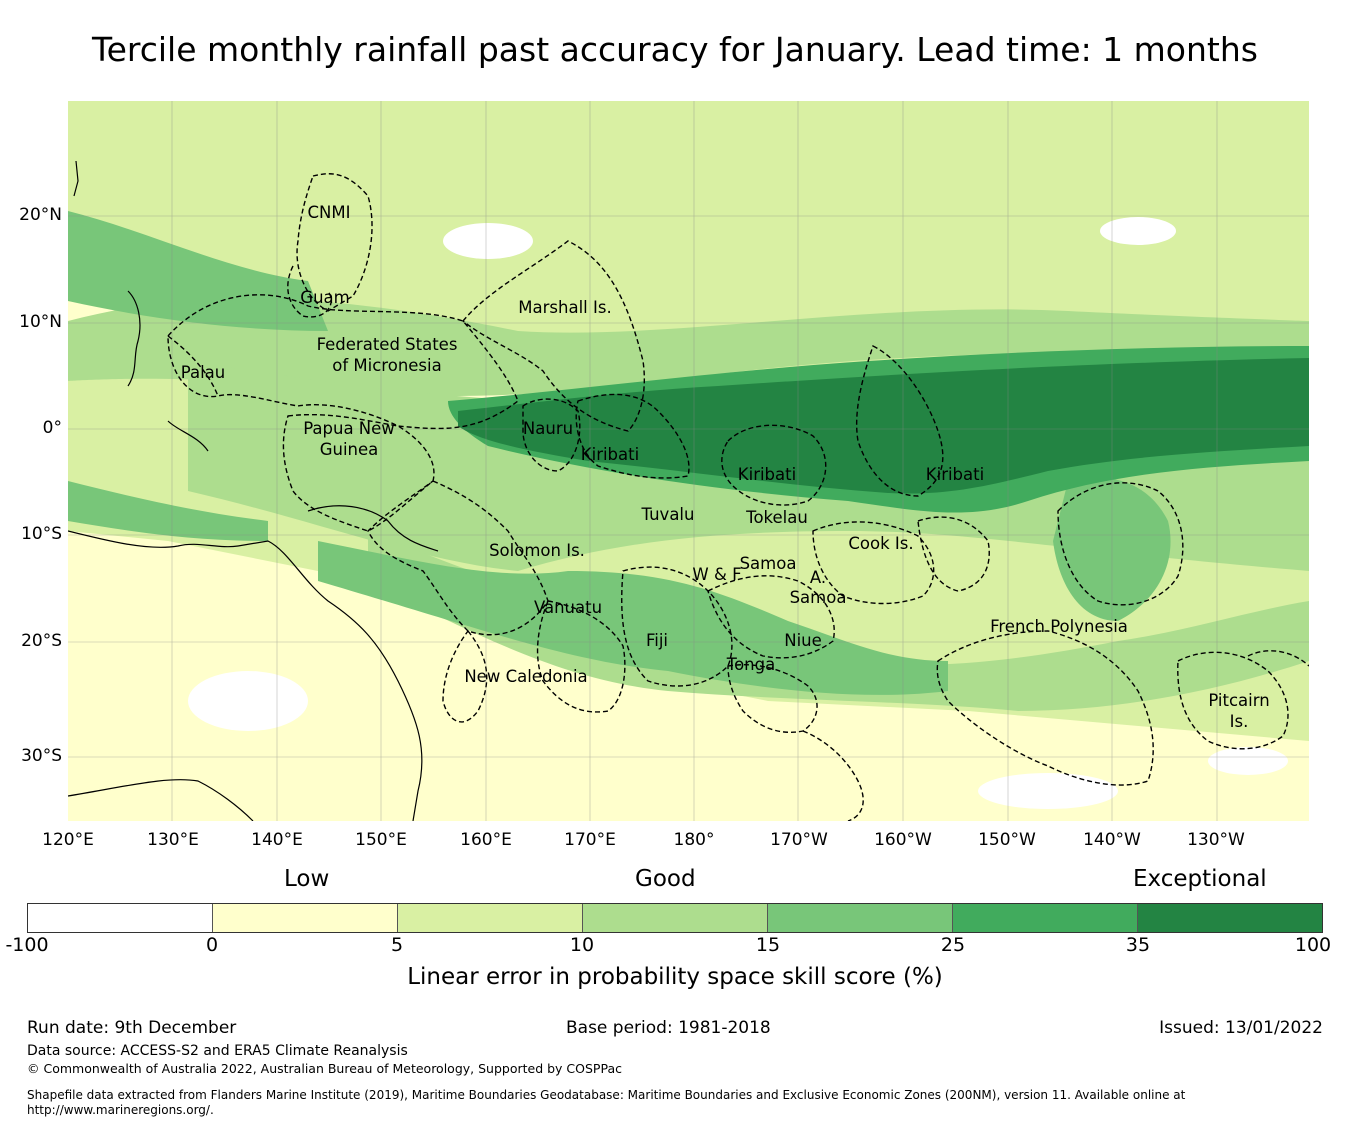 This screenshot has height=1125, width=1350. Describe the element at coordinates (610, 454) in the screenshot. I see `region-label-kiribati-gilbert: Kiribati` at that location.